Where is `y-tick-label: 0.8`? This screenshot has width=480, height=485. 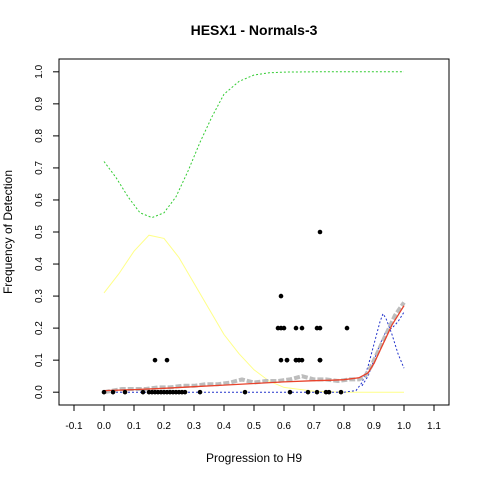
y-tick-label: 0.8 is located at coordinates (39, 136).